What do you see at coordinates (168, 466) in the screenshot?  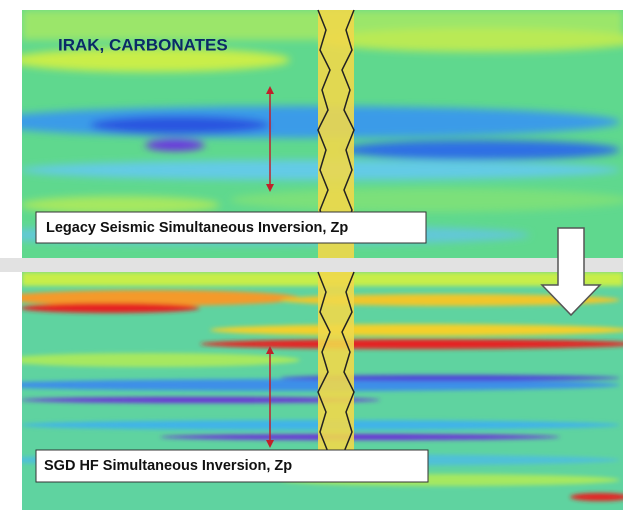 I see `panel-label: SGD HF Simultaneous Inversion, Zp` at bounding box center [168, 466].